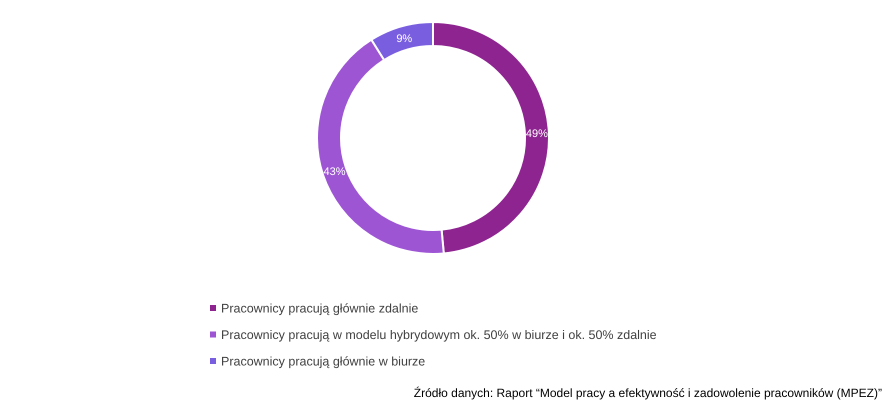  I want to click on legend-label: Pracownicy pracują głównie w biurze, so click(323, 361).